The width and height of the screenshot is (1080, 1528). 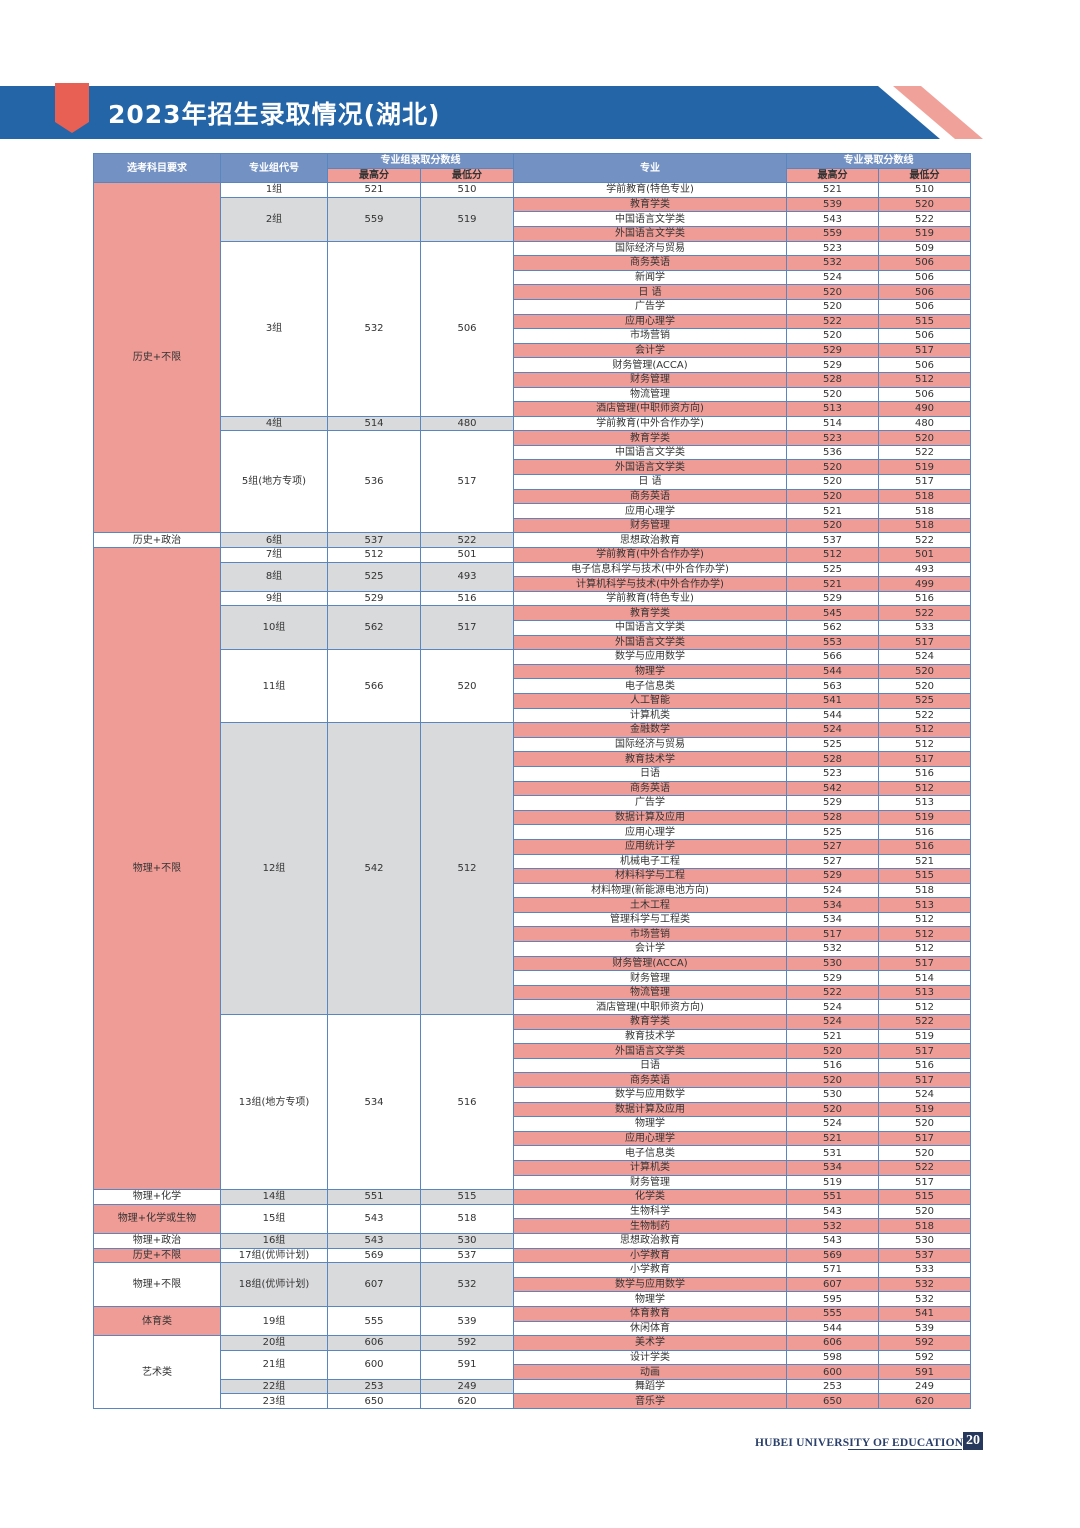 What do you see at coordinates (924, 1386) in the screenshot?
I see `major-min-score-cell: 249` at bounding box center [924, 1386].